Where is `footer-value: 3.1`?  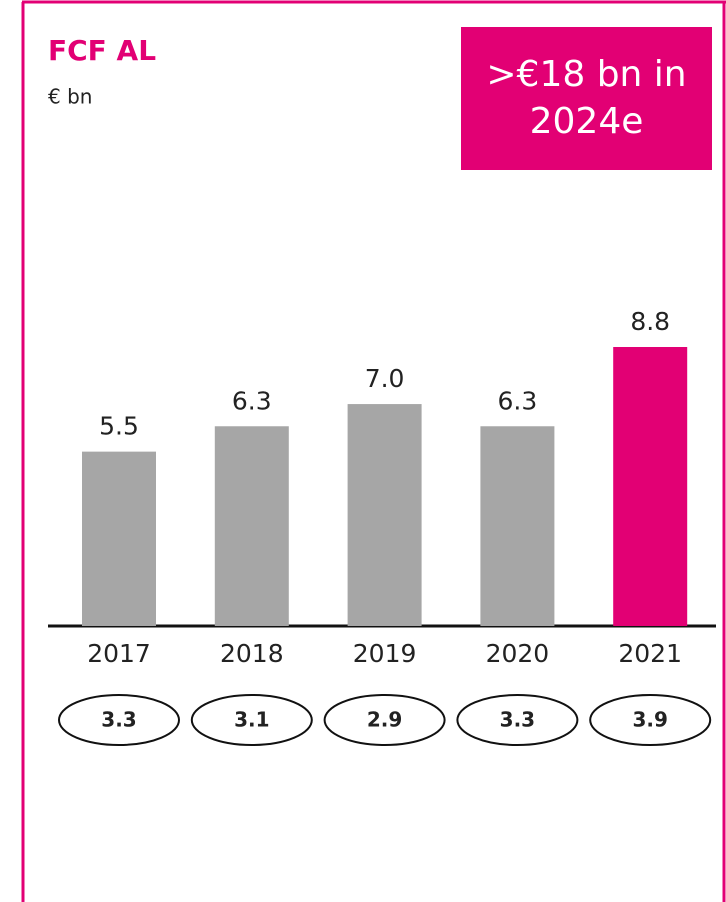 footer-value: 3.1 is located at coordinates (251, 720).